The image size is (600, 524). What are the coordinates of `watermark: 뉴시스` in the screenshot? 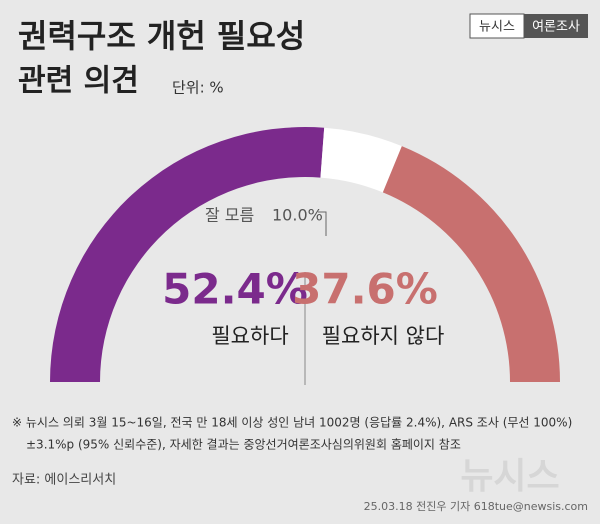 It's located at (509, 476).